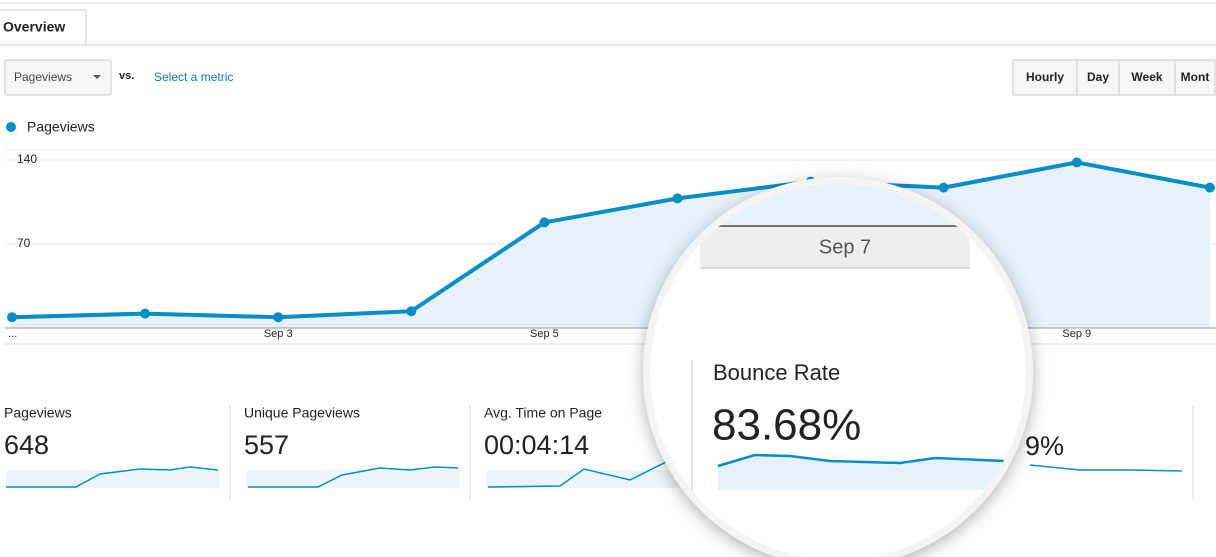  Describe the element at coordinates (543, 413) in the screenshot. I see `scorecard-label: Avg. Time on Page` at that location.